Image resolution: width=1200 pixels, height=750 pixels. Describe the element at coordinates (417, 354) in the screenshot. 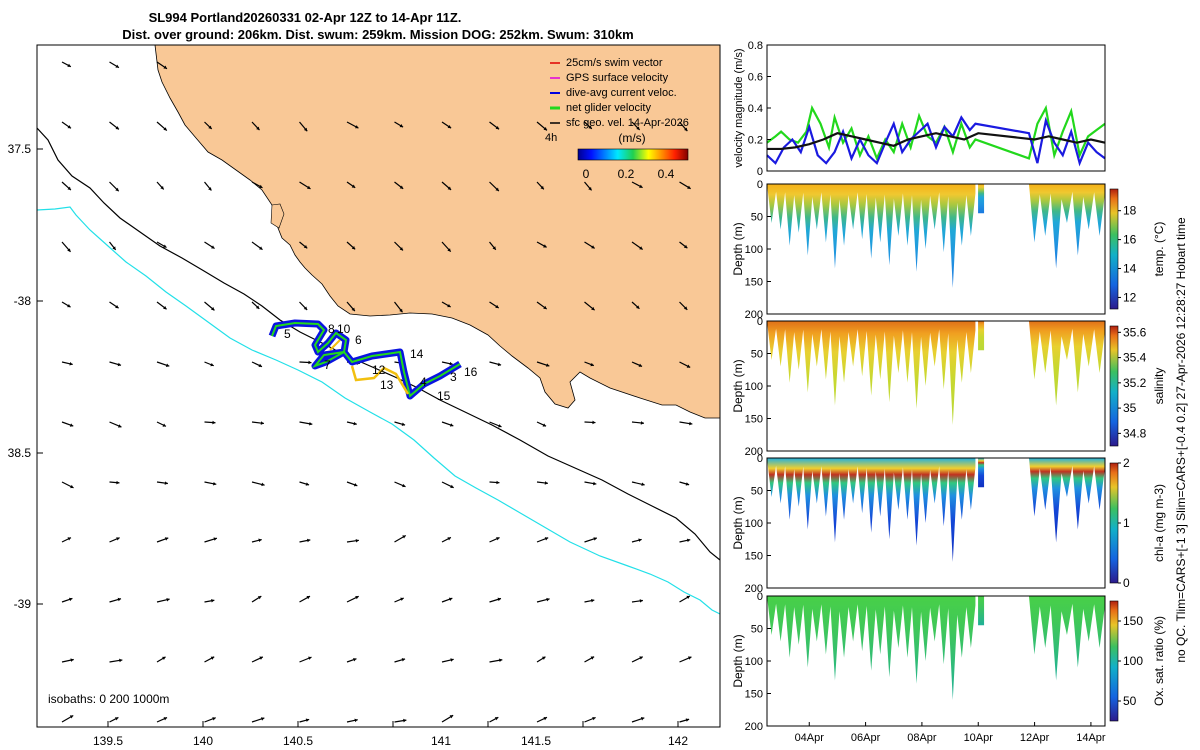

I see `track-label: 14` at that location.